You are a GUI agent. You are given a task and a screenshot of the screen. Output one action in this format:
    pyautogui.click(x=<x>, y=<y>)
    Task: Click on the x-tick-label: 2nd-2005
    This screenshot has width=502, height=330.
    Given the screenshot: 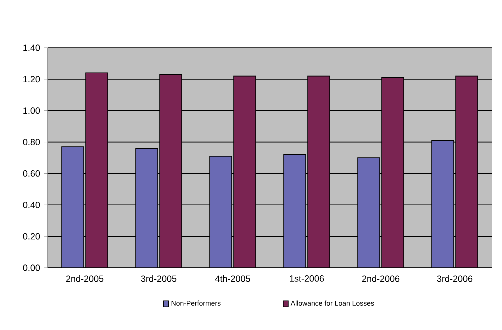 What is the action you would take?
    pyautogui.click(x=85, y=279)
    